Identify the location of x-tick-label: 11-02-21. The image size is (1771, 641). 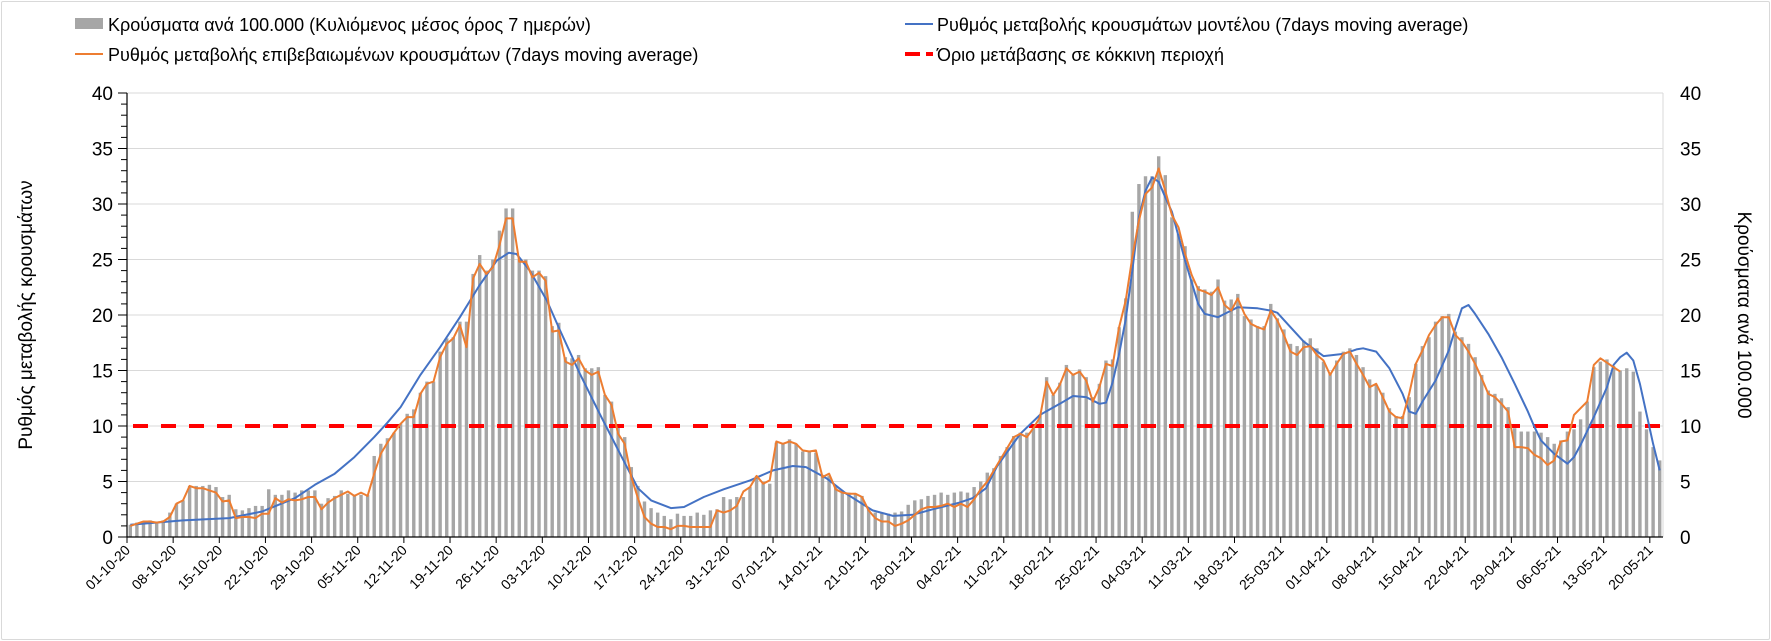
(985, 567).